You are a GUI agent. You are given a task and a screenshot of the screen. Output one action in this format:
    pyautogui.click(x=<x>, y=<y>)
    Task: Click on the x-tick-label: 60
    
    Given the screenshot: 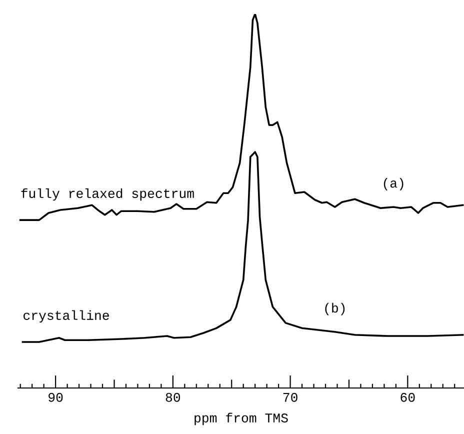 What is the action you would take?
    pyautogui.click(x=407, y=397)
    